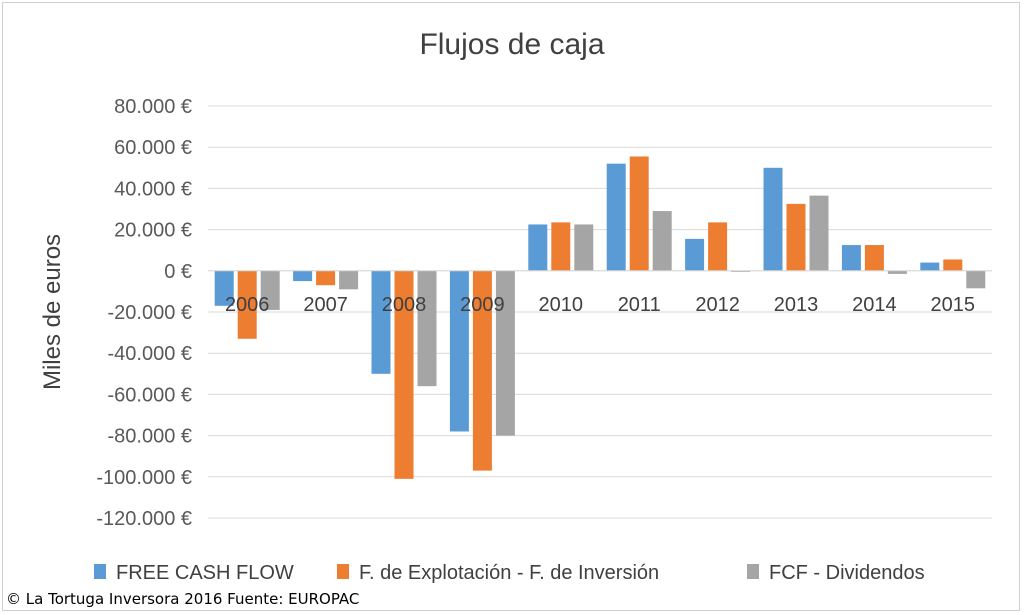  What do you see at coordinates (796, 305) in the screenshot?
I see `x-tick-label: 2013` at bounding box center [796, 305].